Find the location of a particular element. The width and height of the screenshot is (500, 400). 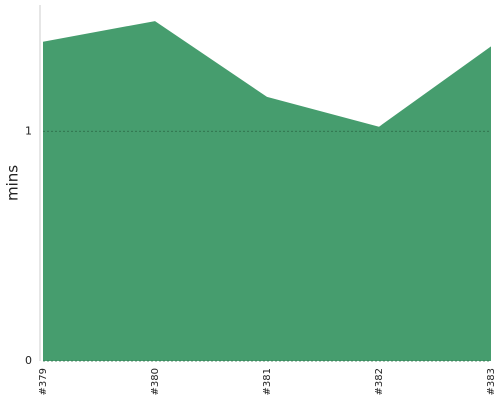

x-tick-label: #383 is located at coordinates (491, 381).